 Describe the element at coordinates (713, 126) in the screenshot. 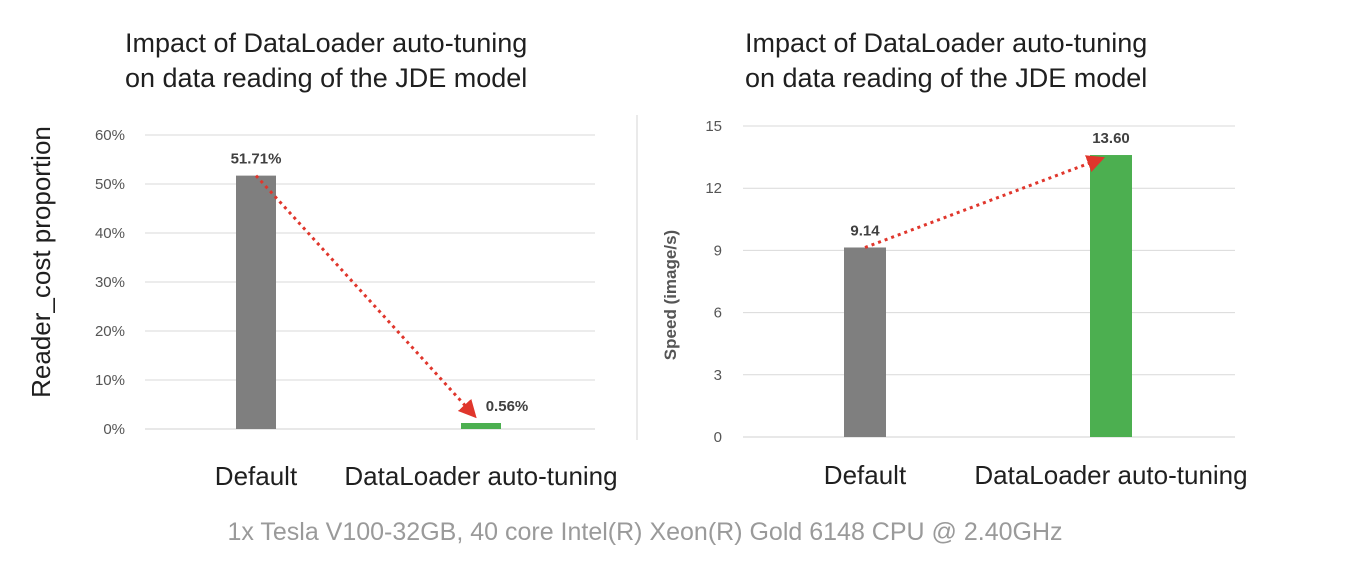

I see `y-tick-label-5: 15` at that location.